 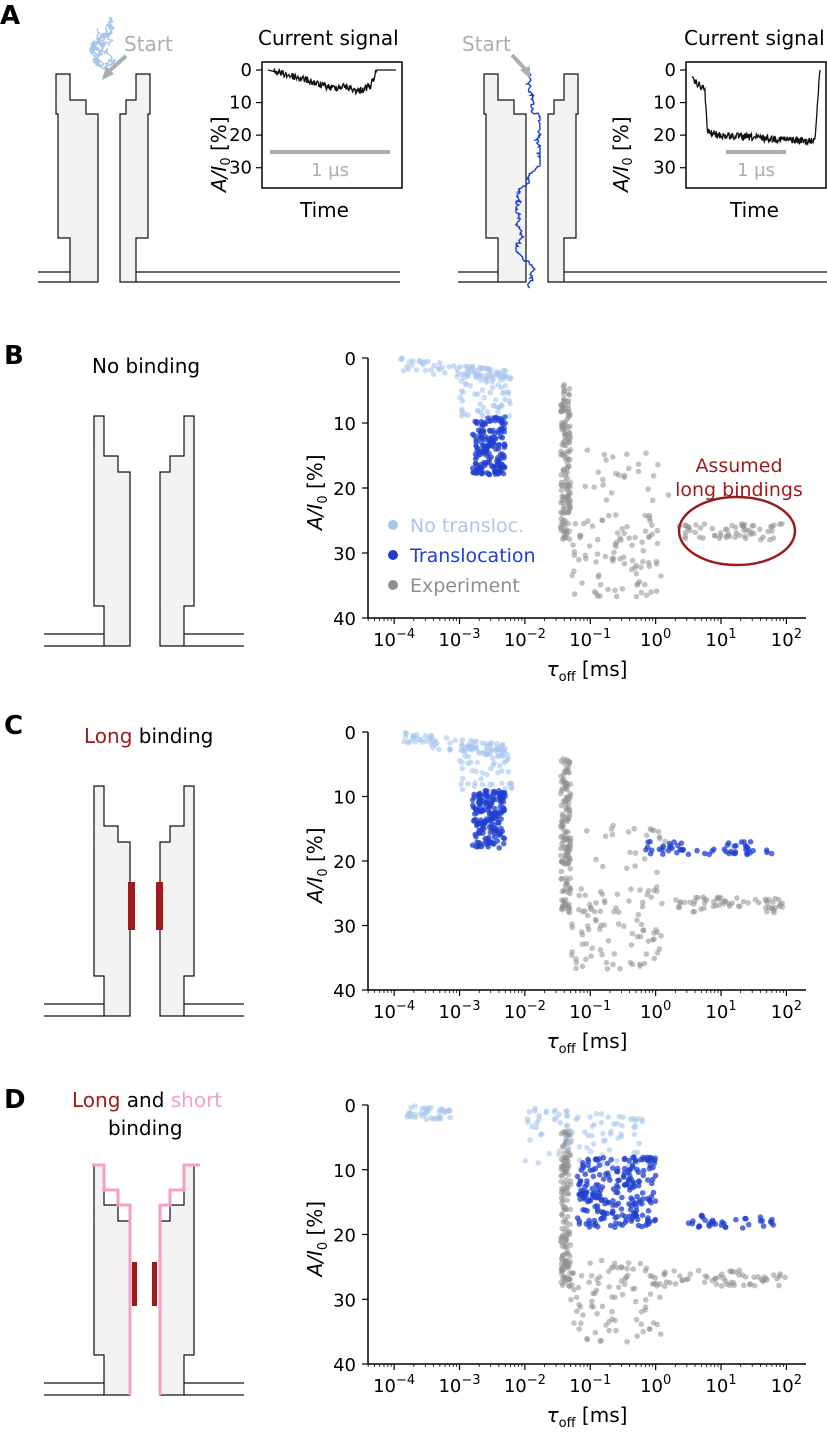 What do you see at coordinates (131, 906) in the screenshot?
I see `panel-c-long-binding-site-left` at bounding box center [131, 906].